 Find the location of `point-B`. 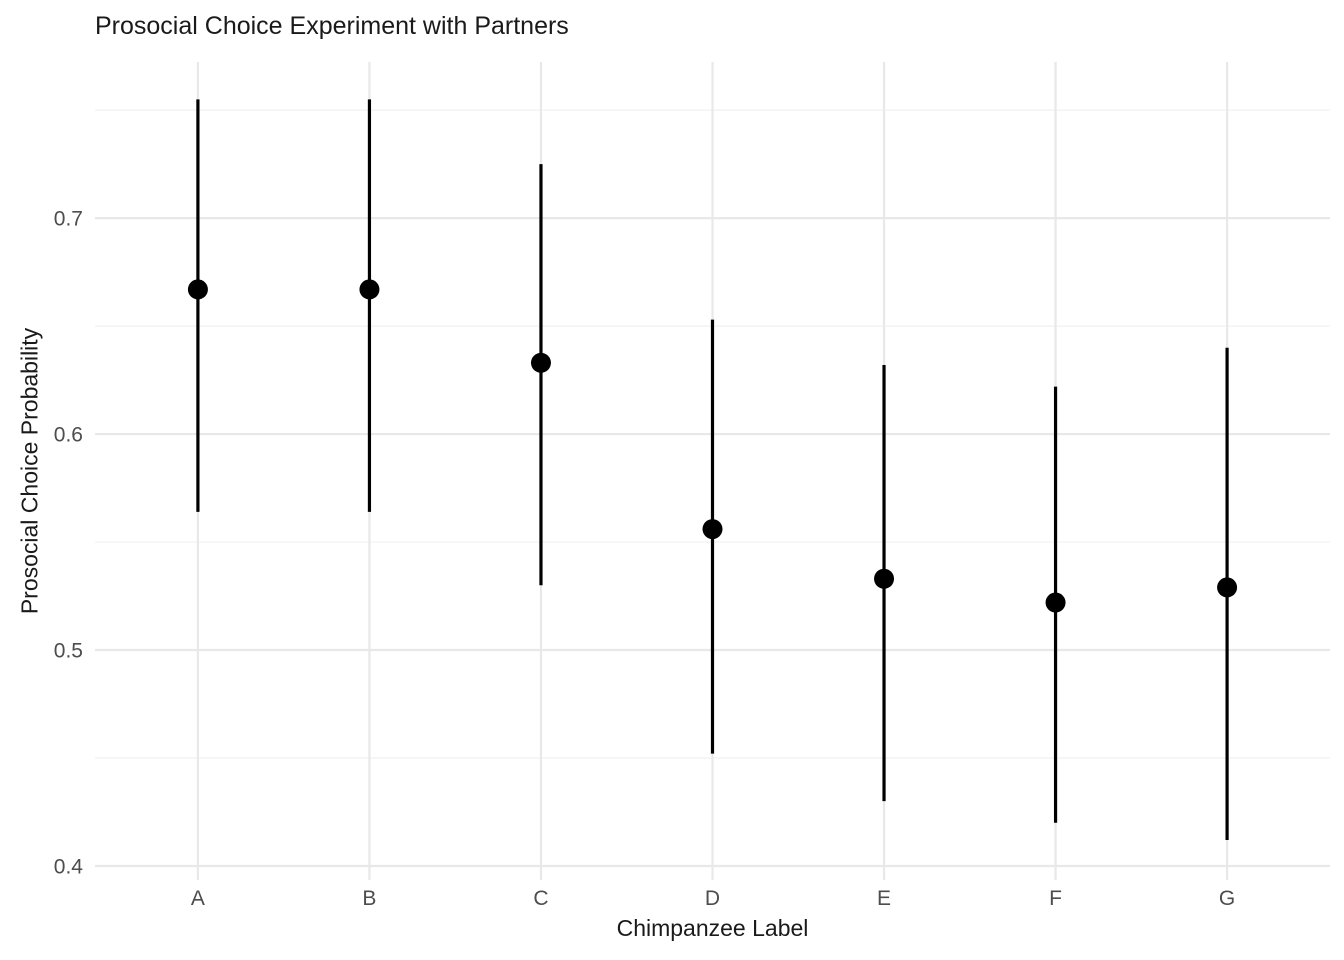

point-B is located at coordinates (369, 289).